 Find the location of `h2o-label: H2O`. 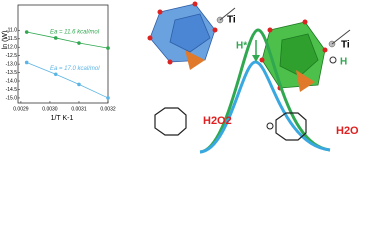

h2o-label: H2O is located at coordinates (347, 131).